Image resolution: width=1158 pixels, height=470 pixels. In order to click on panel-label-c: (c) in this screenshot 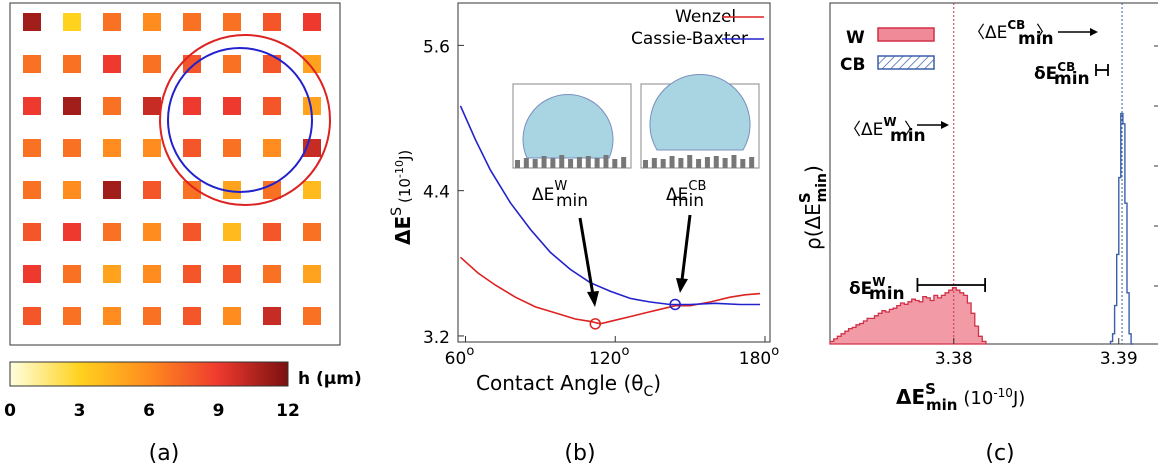, I will do `click(999, 453)`.